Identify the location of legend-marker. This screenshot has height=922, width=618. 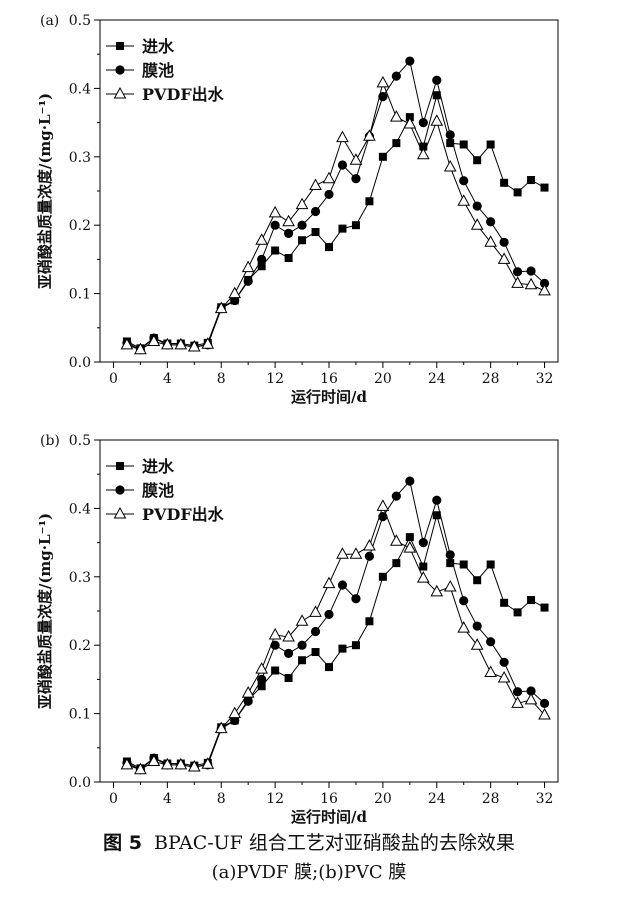
(120, 466).